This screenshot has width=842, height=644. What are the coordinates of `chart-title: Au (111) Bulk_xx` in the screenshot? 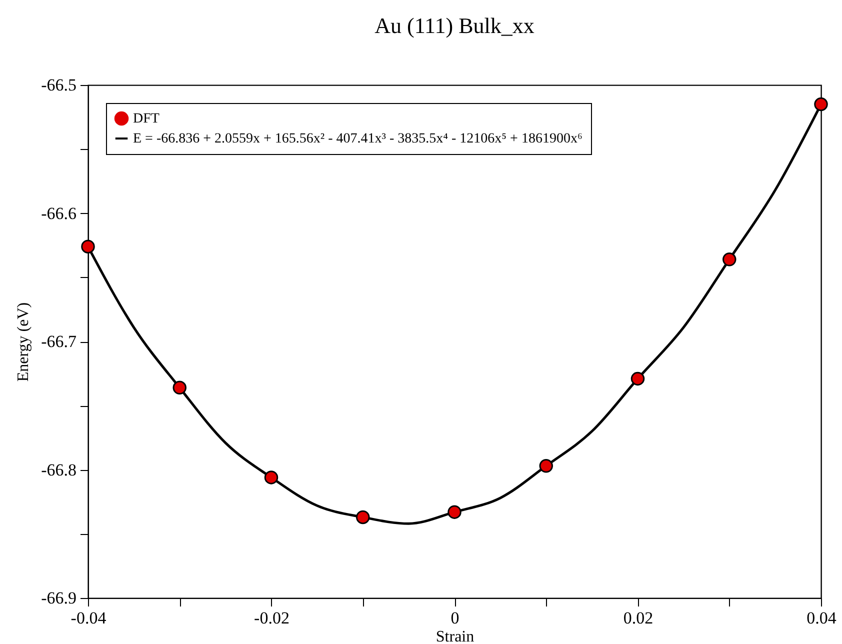 It's located at (454, 25).